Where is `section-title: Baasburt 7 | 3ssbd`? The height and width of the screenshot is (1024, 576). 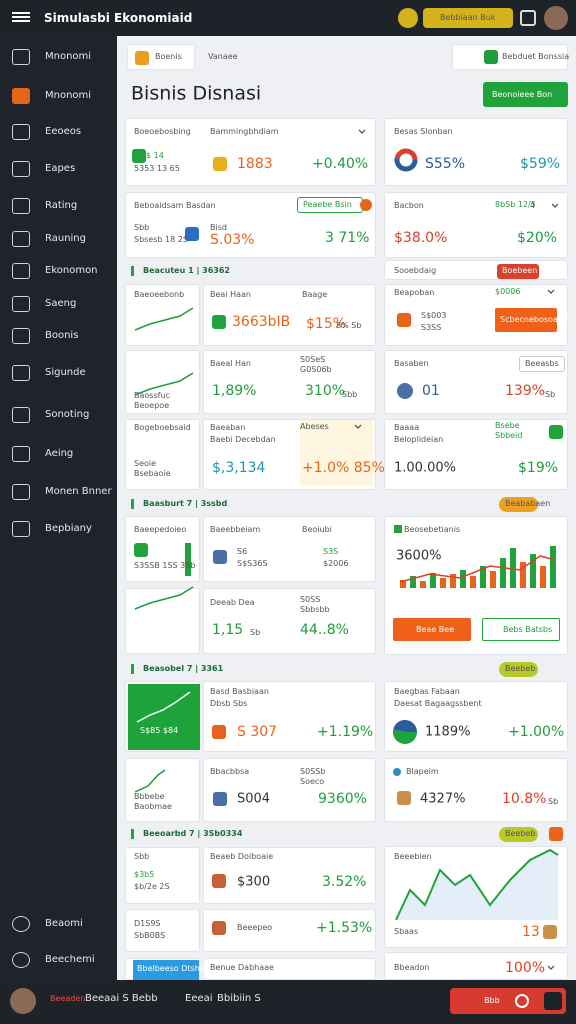 section-title: Baasburt 7 | 3ssbd is located at coordinates (185, 503).